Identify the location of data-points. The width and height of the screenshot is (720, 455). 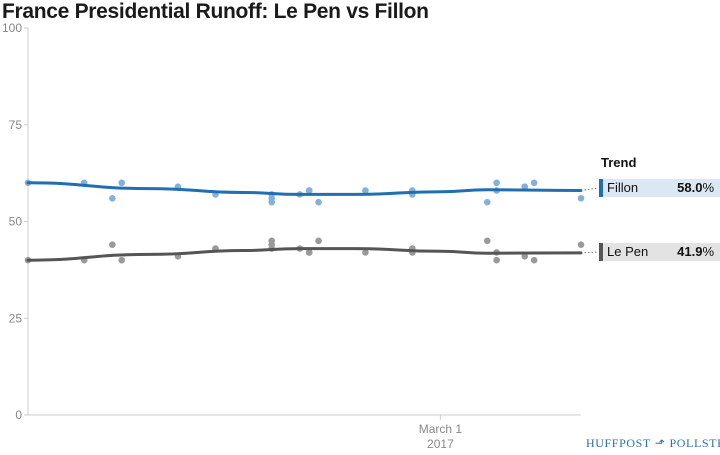
(304, 221).